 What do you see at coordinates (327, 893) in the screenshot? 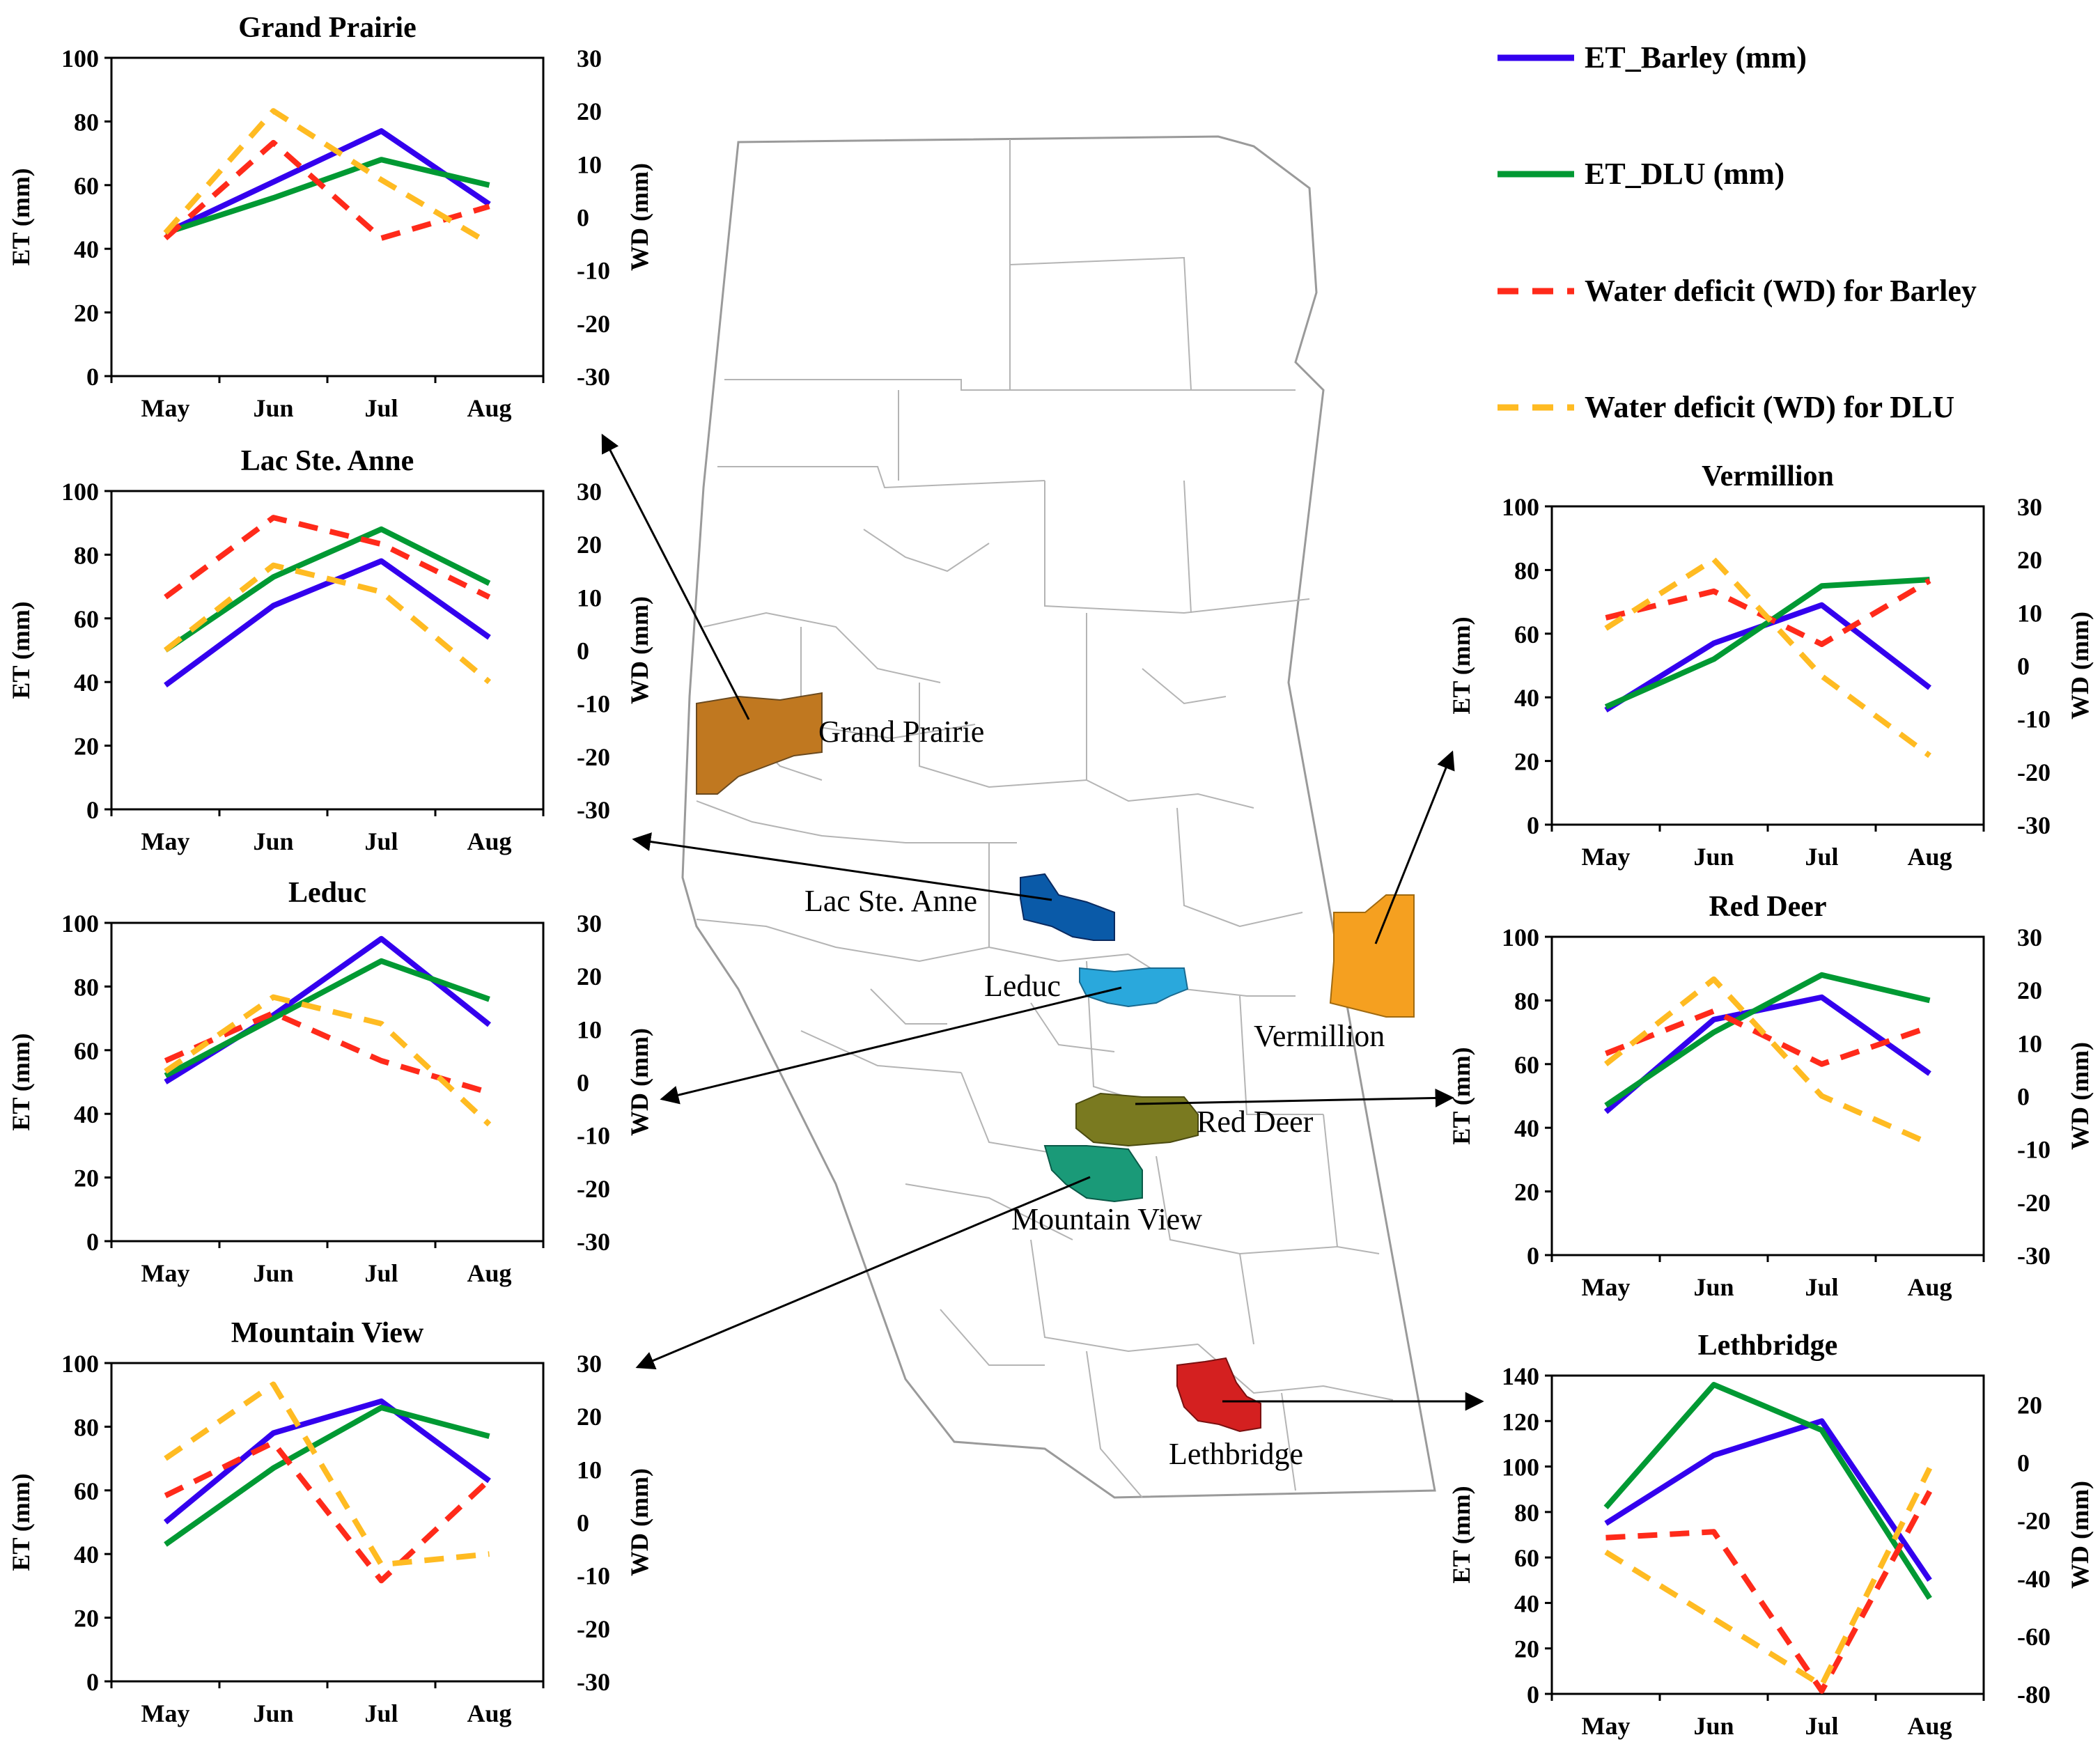
I see `chart-title: Leduc` at bounding box center [327, 893].